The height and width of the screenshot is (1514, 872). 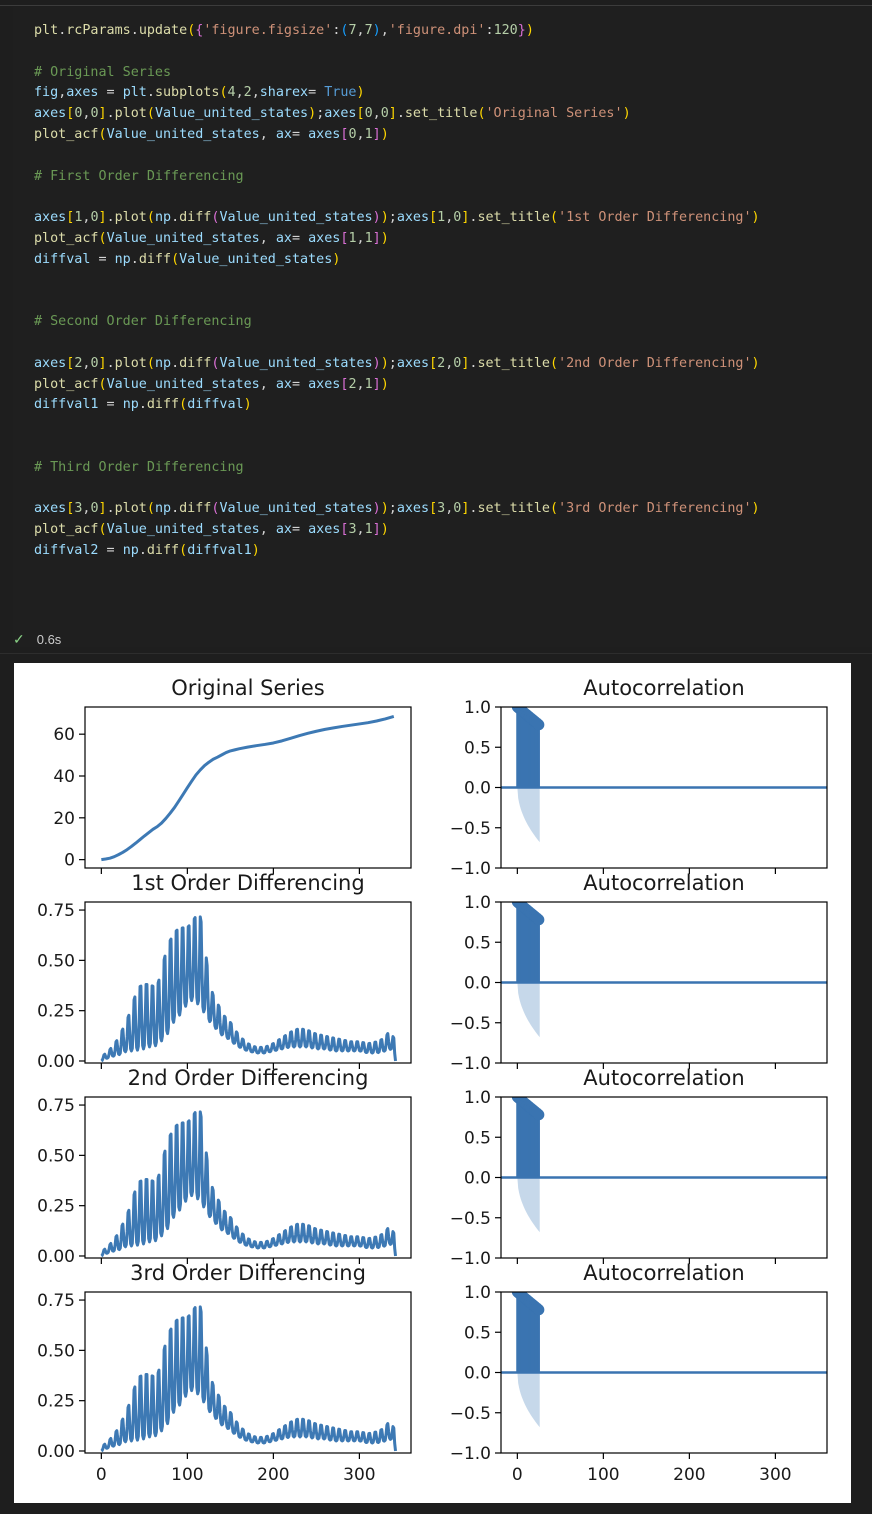 I want to click on code-token: 2, so click(x=78, y=363).